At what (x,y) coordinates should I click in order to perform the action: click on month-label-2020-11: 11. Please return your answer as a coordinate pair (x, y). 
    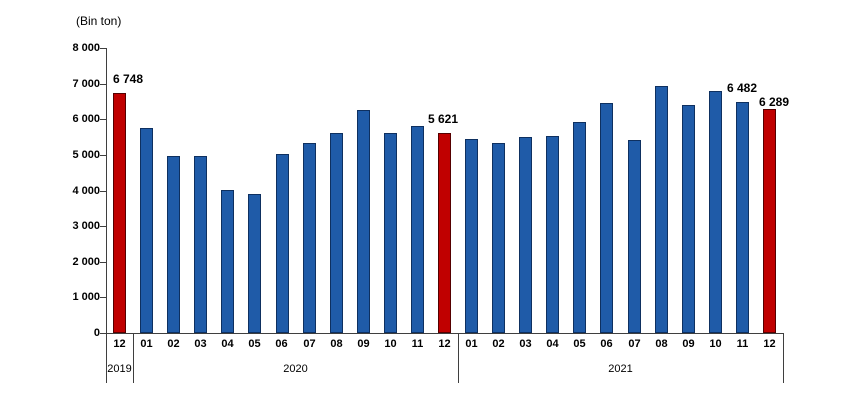
    Looking at the image, I should click on (417, 344).